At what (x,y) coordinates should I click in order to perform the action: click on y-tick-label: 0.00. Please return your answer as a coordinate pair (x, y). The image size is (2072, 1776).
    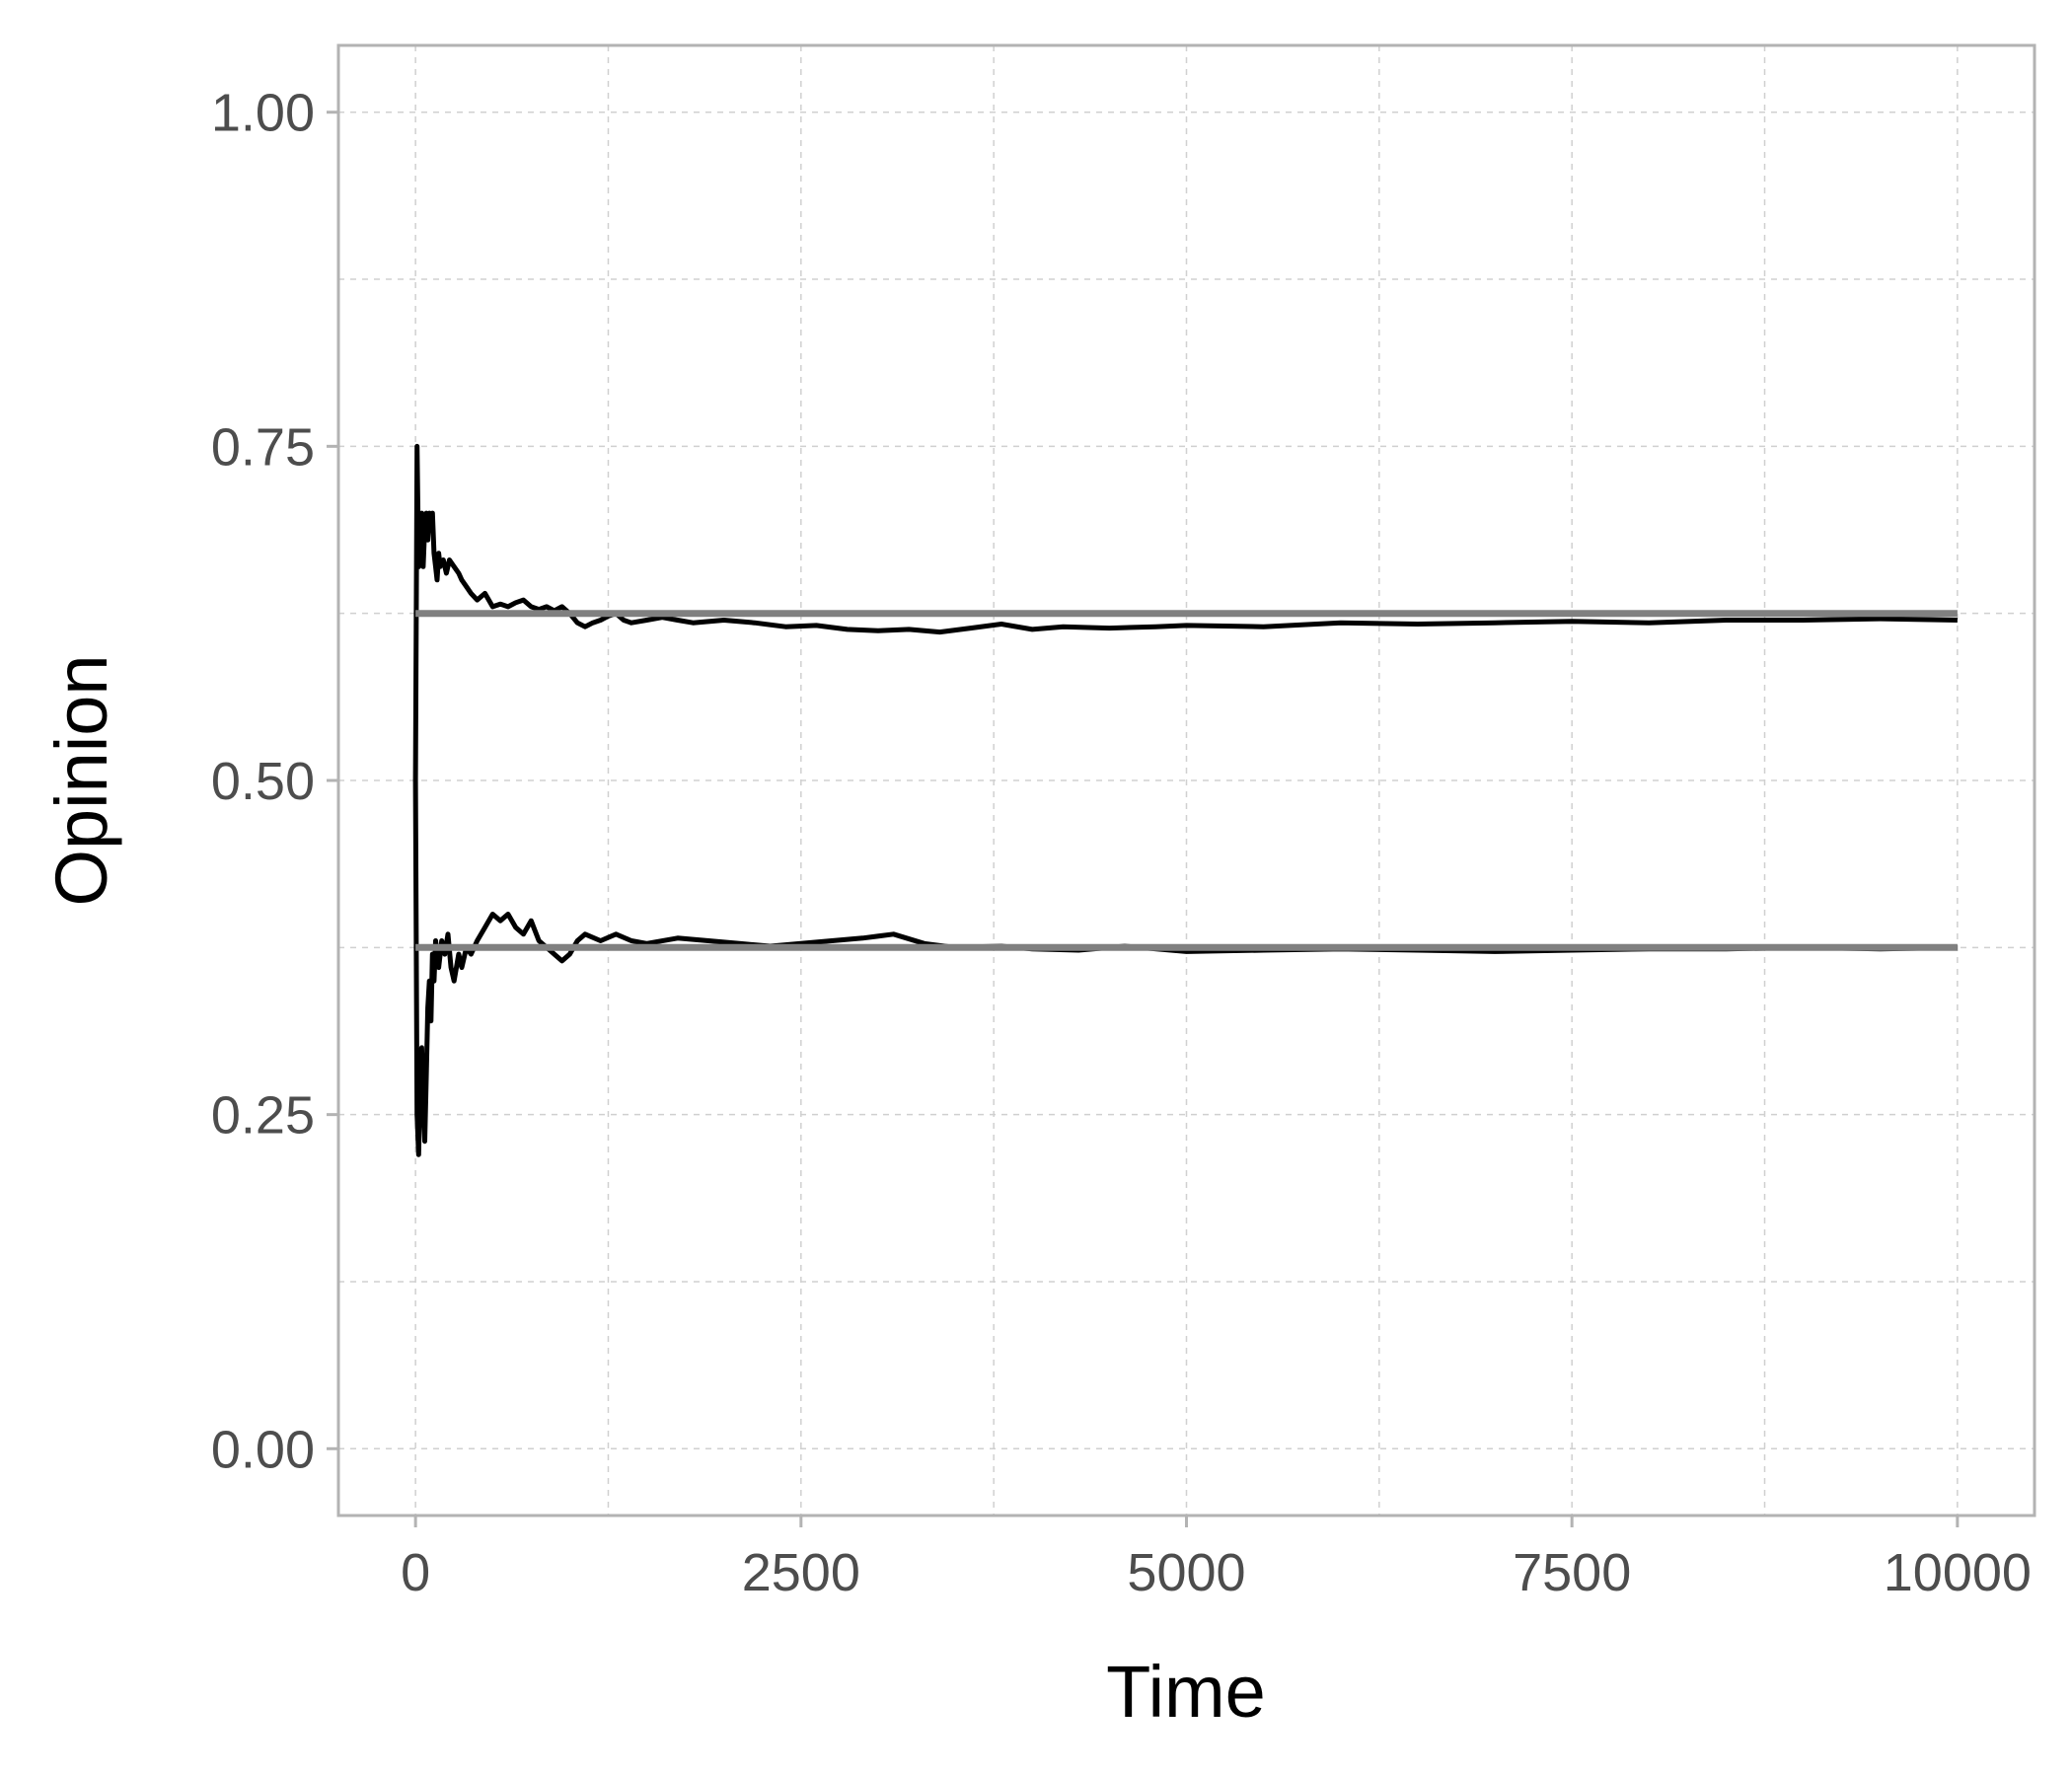
    Looking at the image, I should click on (263, 1450).